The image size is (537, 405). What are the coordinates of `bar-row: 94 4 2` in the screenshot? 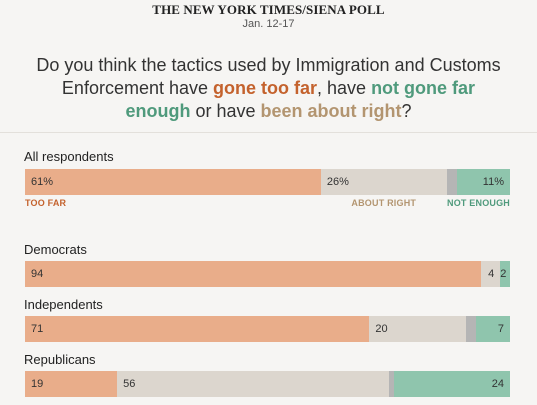 It's located at (267, 274).